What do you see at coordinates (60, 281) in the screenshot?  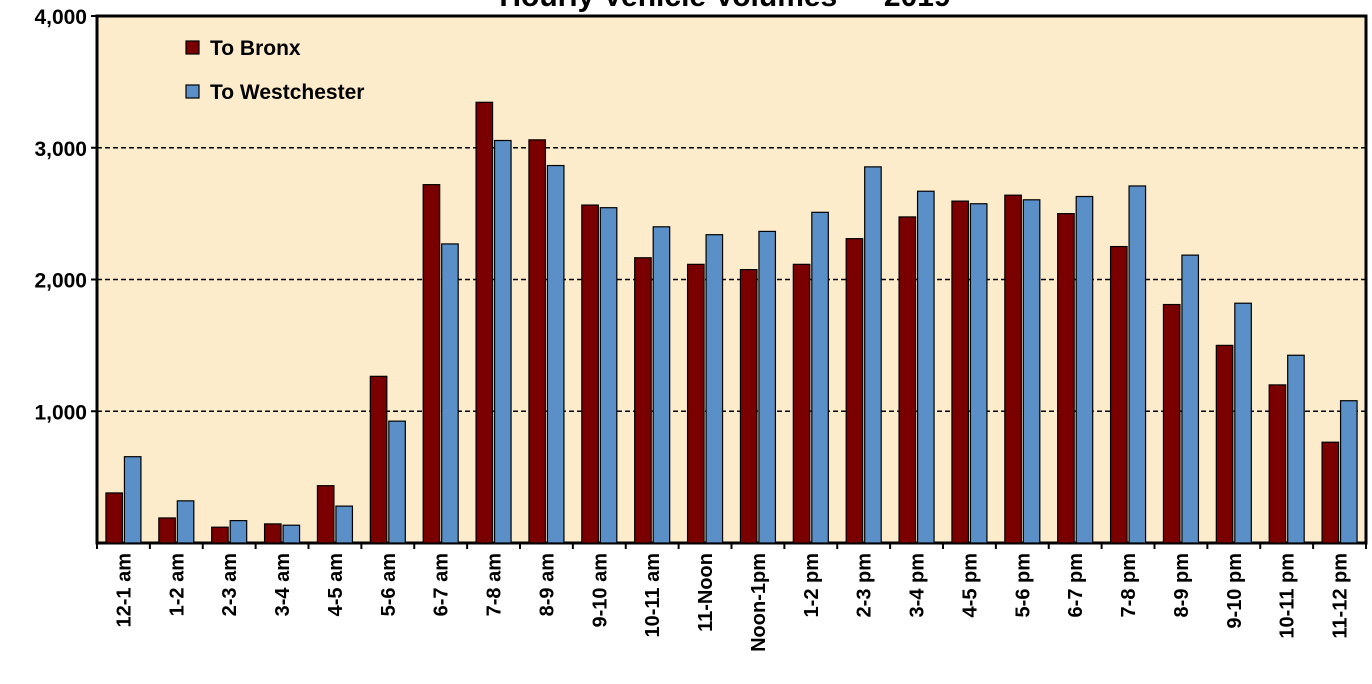 I see `y-tick-label: 2,000` at bounding box center [60, 281].